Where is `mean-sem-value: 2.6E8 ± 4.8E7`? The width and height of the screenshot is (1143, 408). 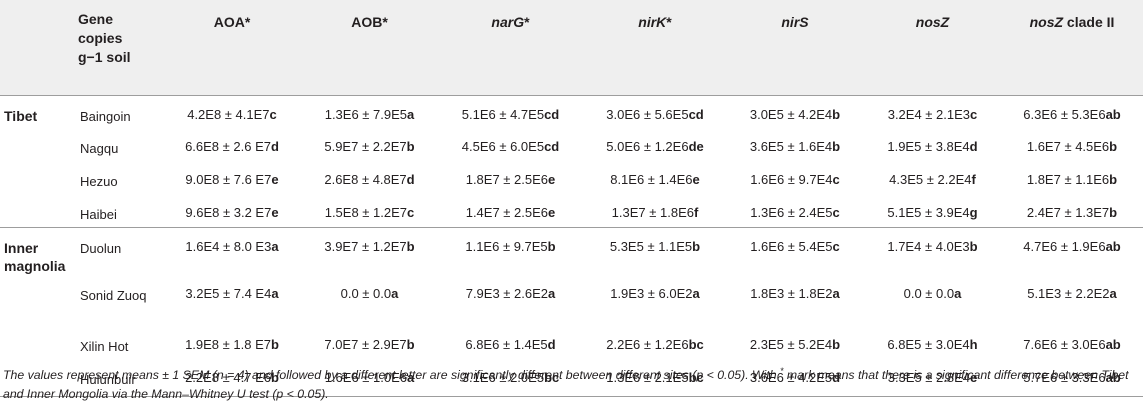
mean-sem-value: 2.6E8 ± 4.8E7 is located at coordinates (365, 179).